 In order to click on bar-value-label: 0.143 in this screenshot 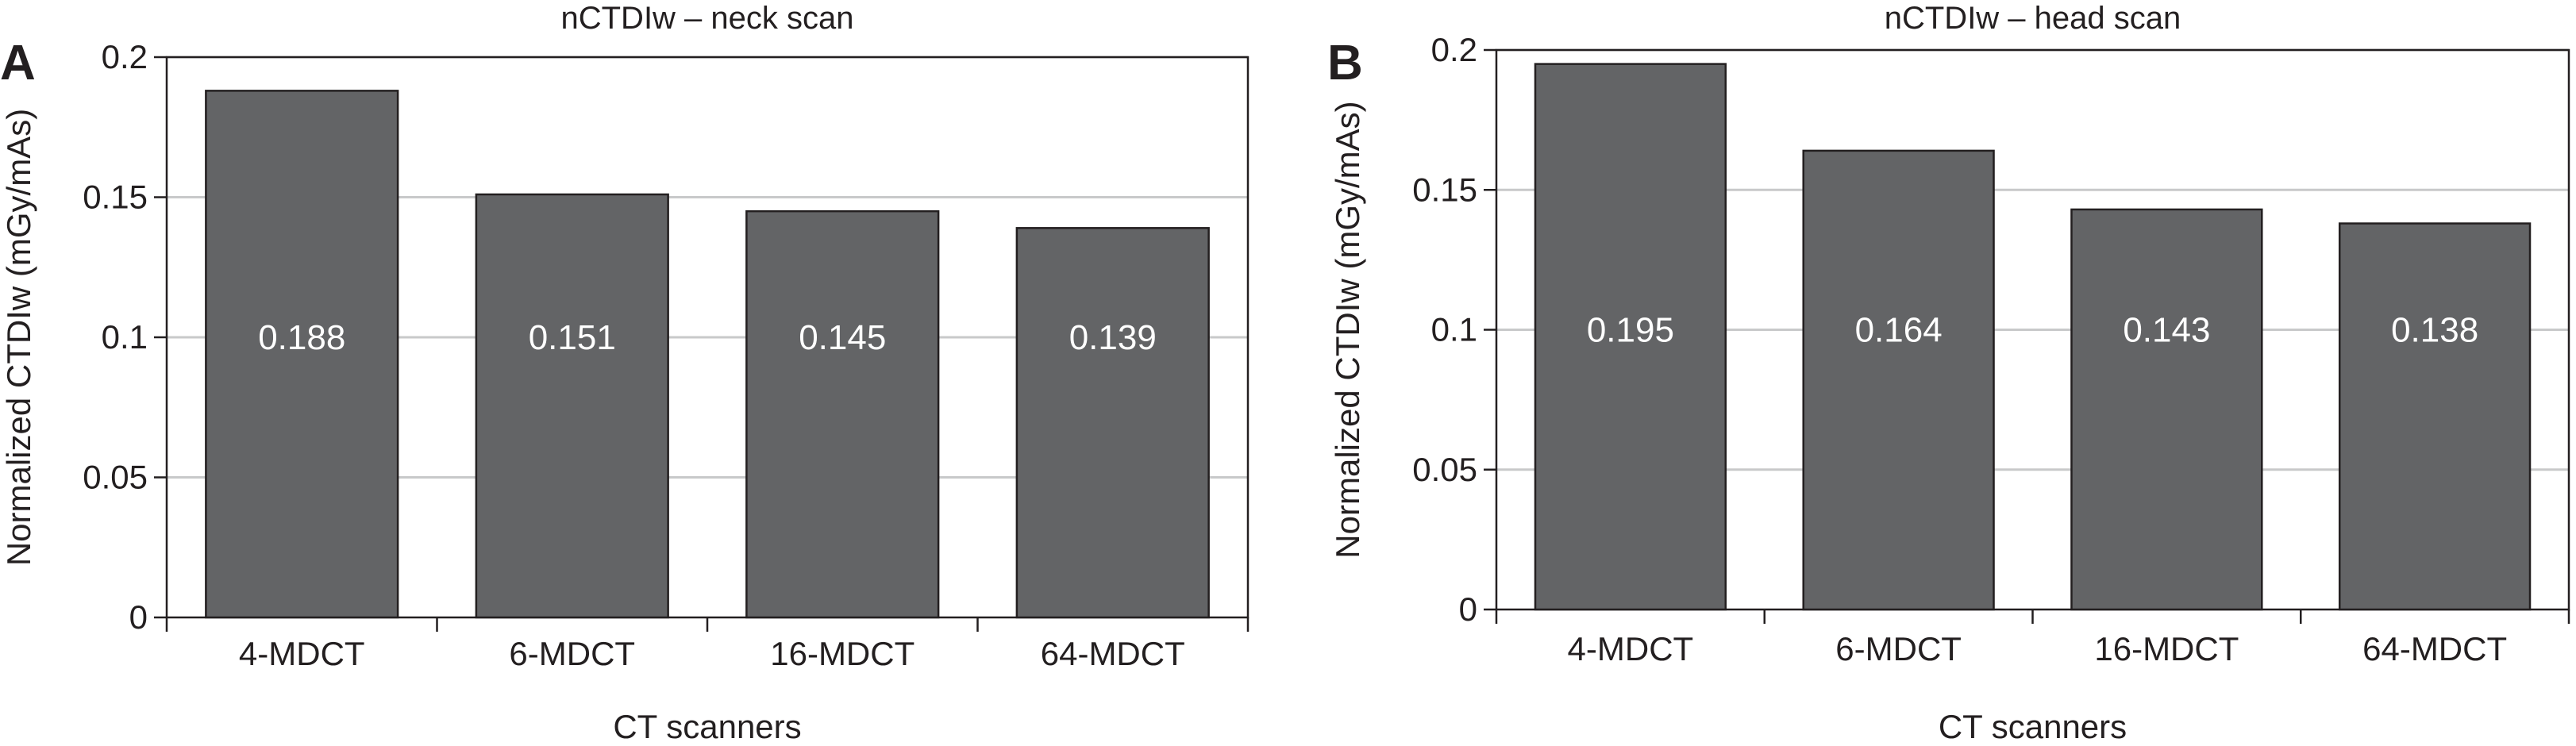, I will do `click(2166, 330)`.